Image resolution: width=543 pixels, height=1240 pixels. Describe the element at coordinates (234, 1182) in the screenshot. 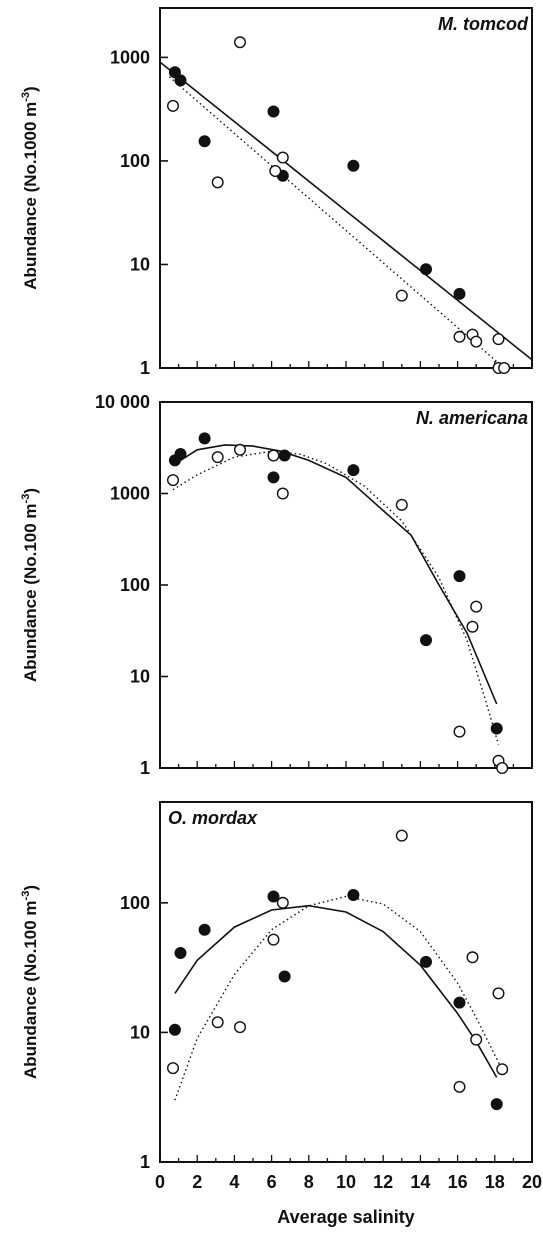

I see `x-tick-label: 4` at that location.